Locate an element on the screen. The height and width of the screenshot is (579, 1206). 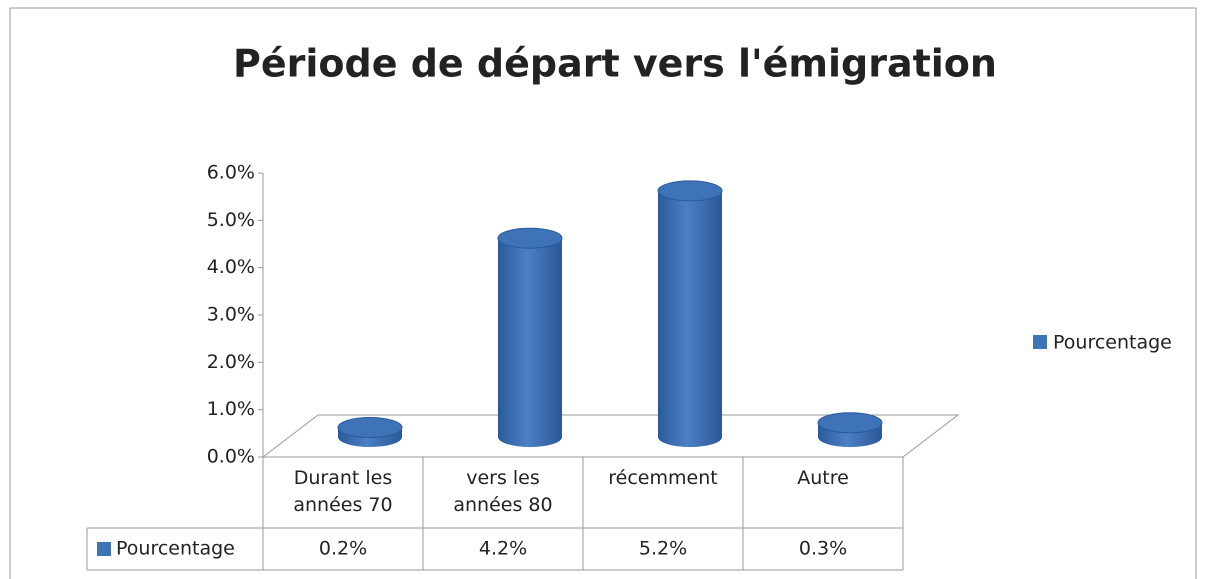
x-category-label: Autre is located at coordinates (823, 478).